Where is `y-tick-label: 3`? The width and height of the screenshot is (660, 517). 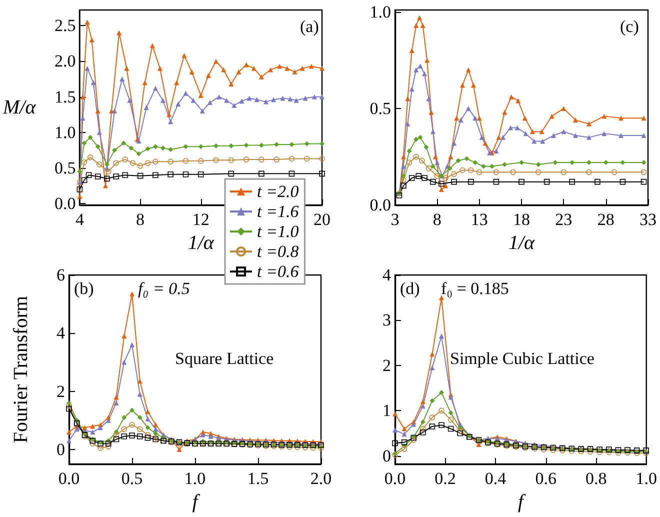 y-tick-label: 3 is located at coordinates (386, 320).